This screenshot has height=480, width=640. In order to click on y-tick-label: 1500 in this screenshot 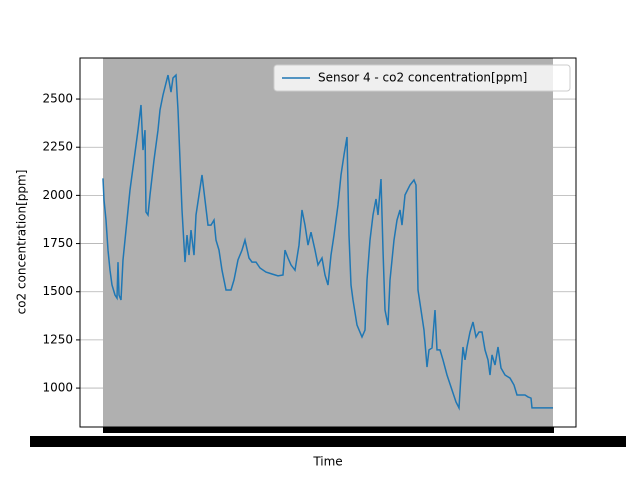, I will do `click(57, 291)`.